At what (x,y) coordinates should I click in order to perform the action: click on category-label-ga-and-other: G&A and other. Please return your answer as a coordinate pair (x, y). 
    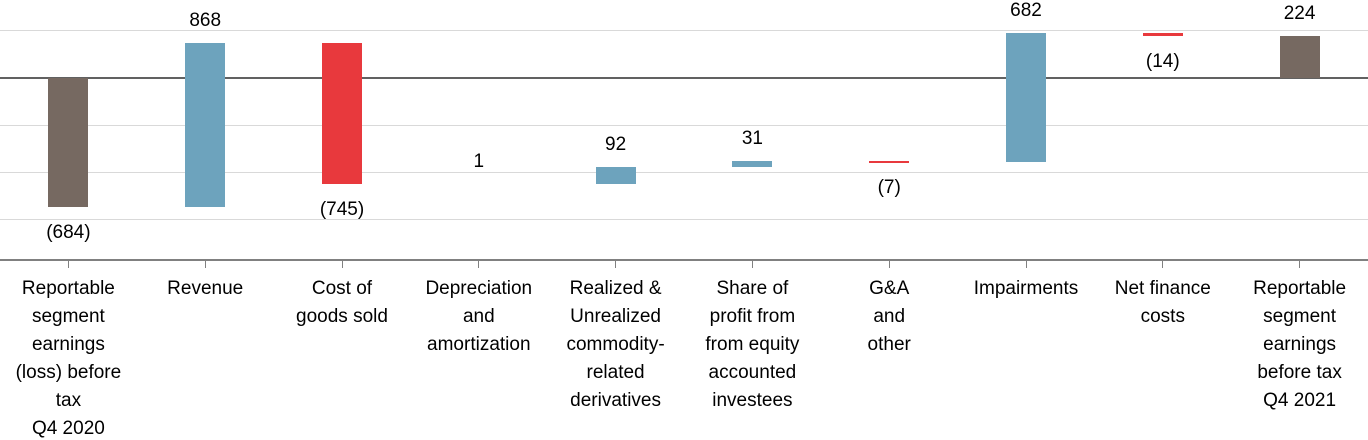
    Looking at the image, I should click on (889, 317).